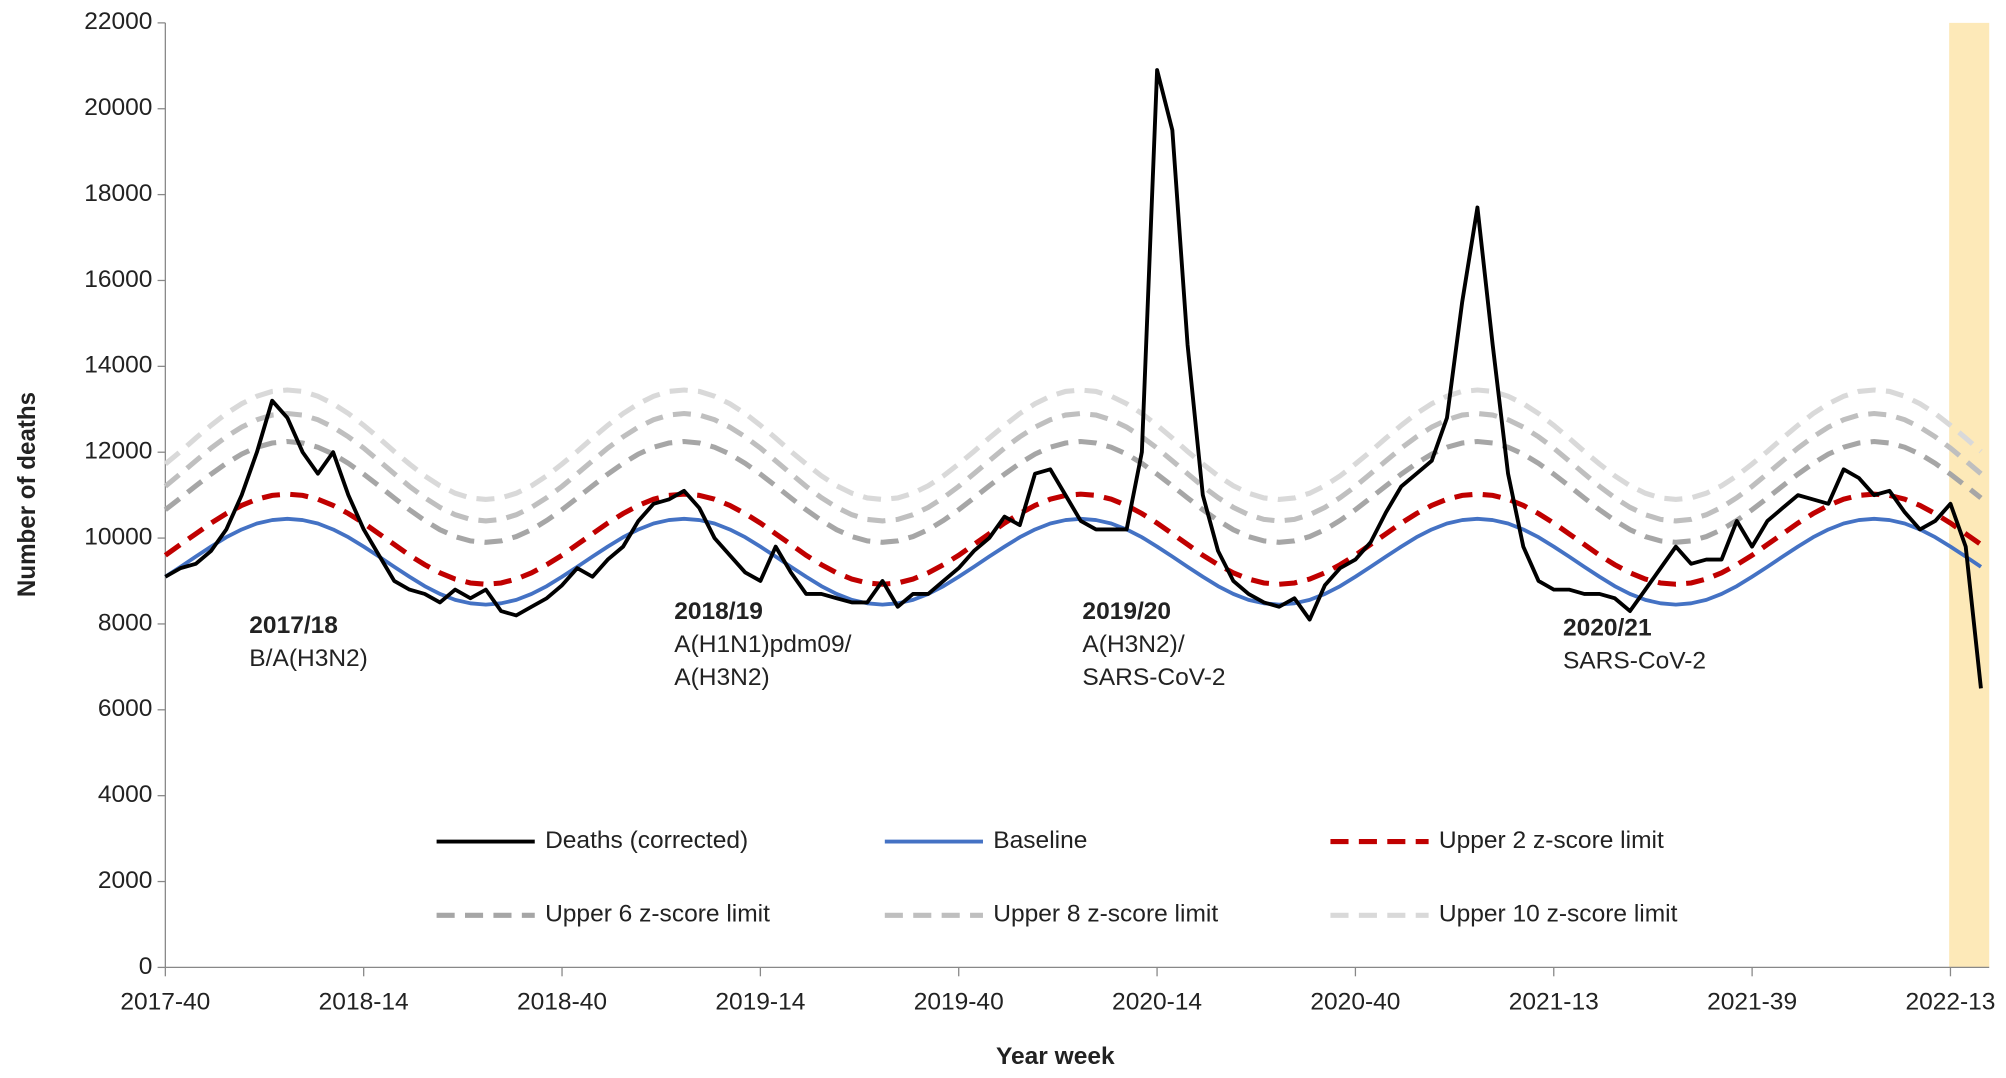 This screenshot has width=2006, height=1078. What do you see at coordinates (762, 644) in the screenshot?
I see `annotation-text: A(H1N1)pdm09/` at bounding box center [762, 644].